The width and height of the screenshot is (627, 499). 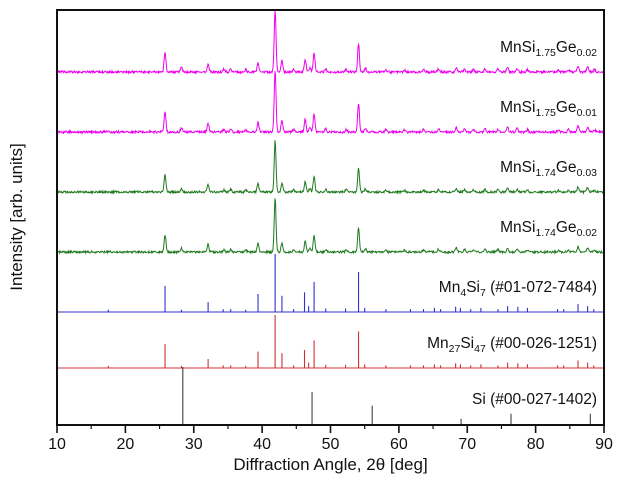 I want to click on series-label-subscript: 0.03, so click(x=587, y=173).